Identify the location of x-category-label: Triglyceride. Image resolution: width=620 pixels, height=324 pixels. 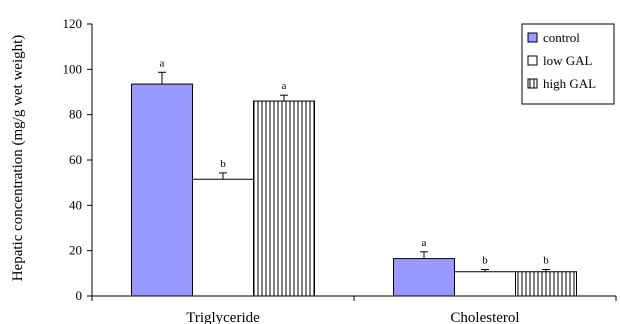
(223, 317).